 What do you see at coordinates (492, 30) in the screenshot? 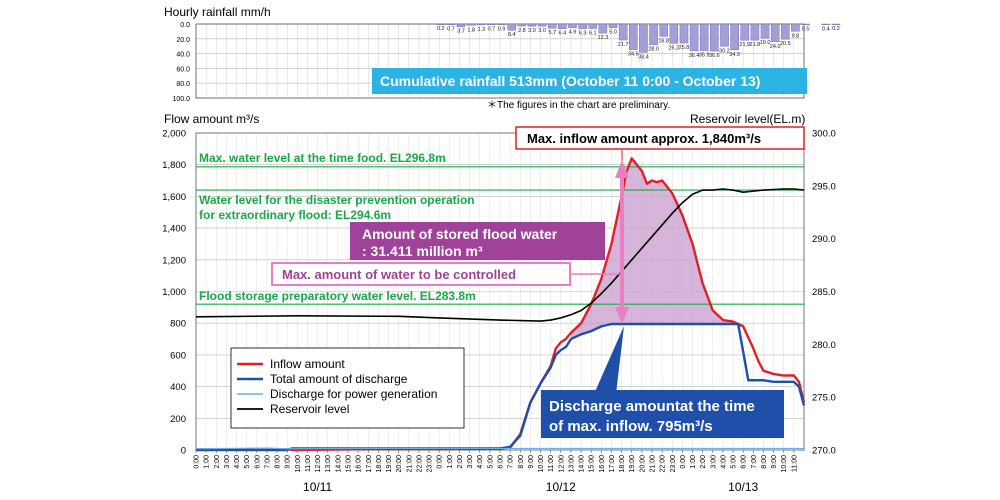
I see `rain-value-label: 0.7` at bounding box center [492, 30].